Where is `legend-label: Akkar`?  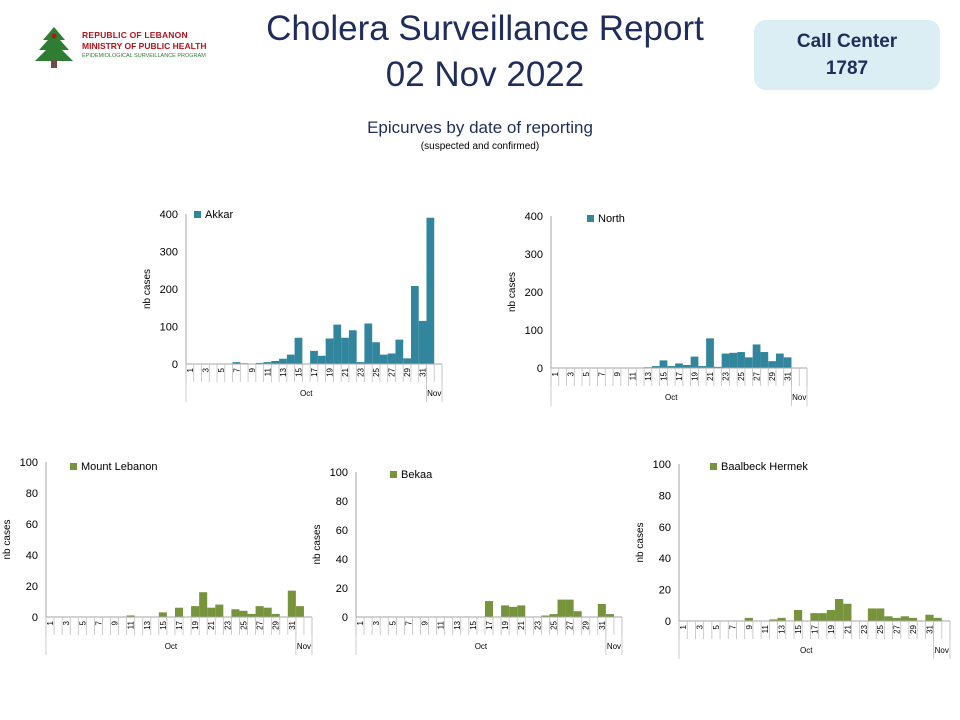
legend-label: Akkar is located at coordinates (219, 215).